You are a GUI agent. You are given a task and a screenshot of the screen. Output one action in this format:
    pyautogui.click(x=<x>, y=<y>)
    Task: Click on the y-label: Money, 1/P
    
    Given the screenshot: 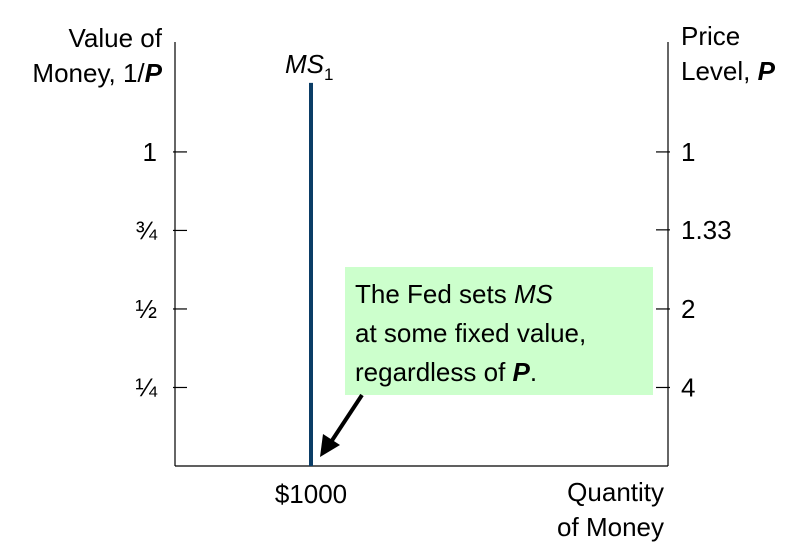 What is the action you would take?
    pyautogui.click(x=97, y=73)
    